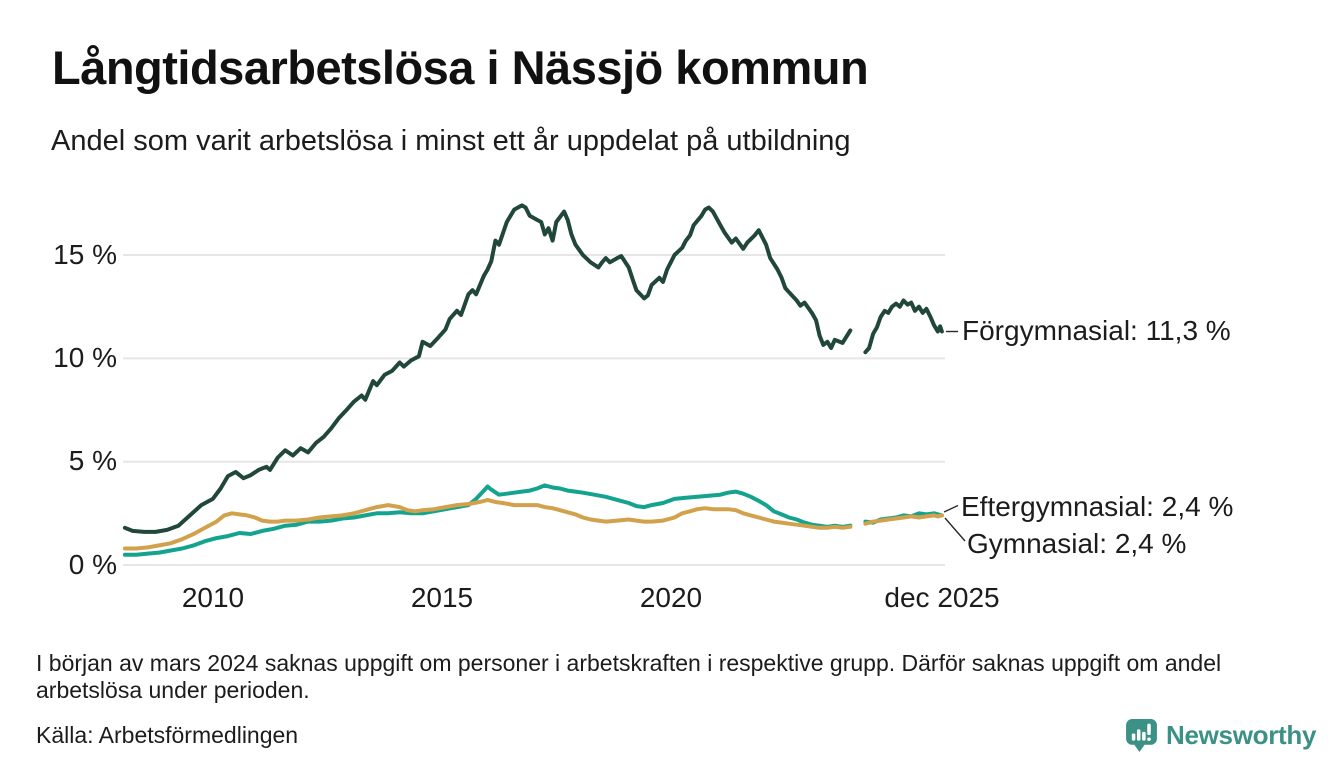 The height and width of the screenshot is (780, 1340). What do you see at coordinates (92, 564) in the screenshot?
I see `y-axis-tick-label-0: 0 %` at bounding box center [92, 564].